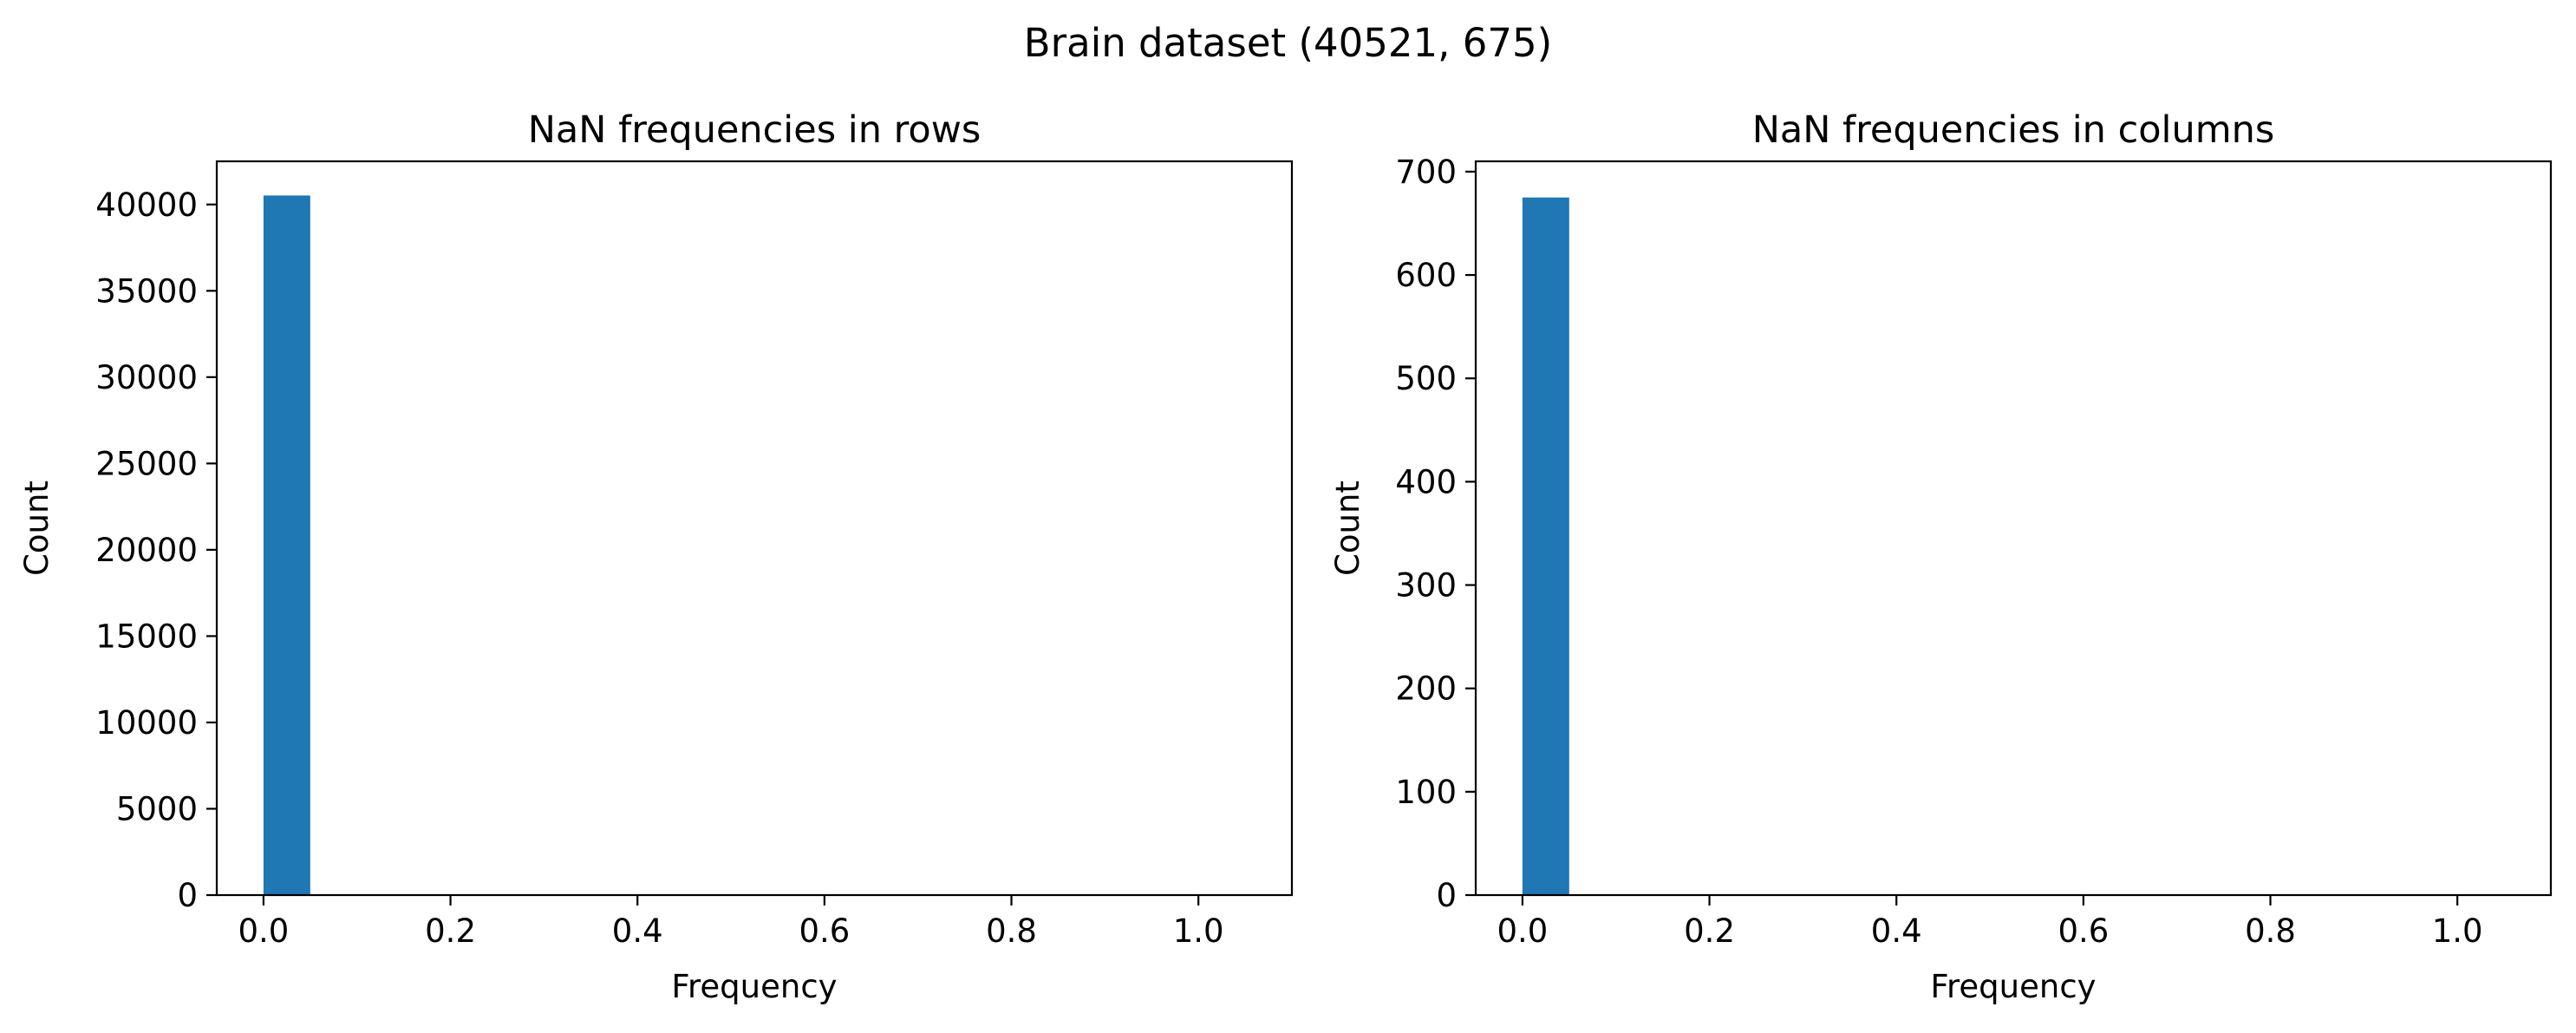 The height and width of the screenshot is (1033, 2576). What do you see at coordinates (1523, 931) in the screenshot?
I see `chart-2-xtick-label-1: 0.0` at bounding box center [1523, 931].